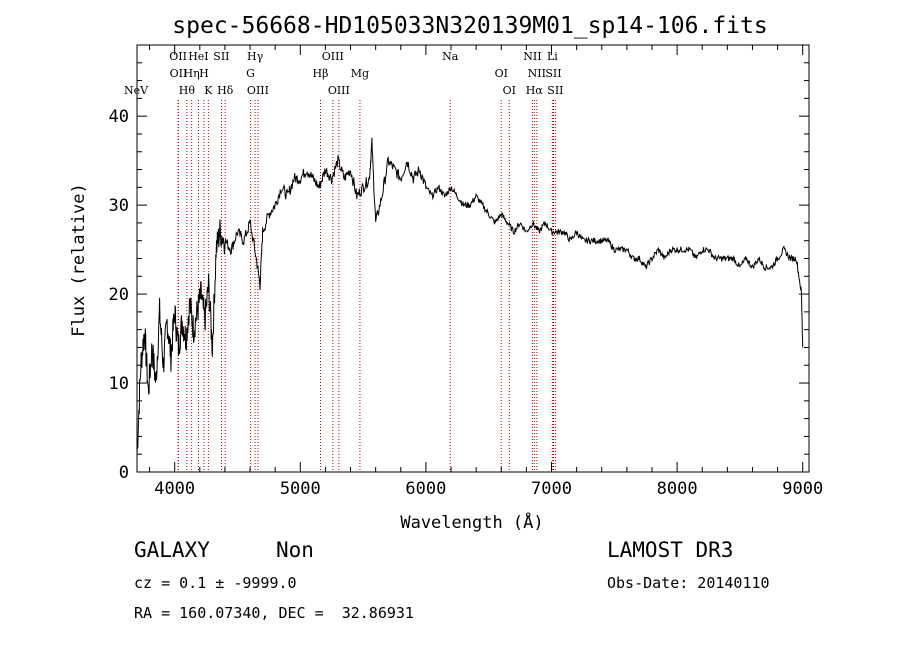 The height and width of the screenshot is (649, 900). I want to click on object-subclass: Non, so click(295, 550).